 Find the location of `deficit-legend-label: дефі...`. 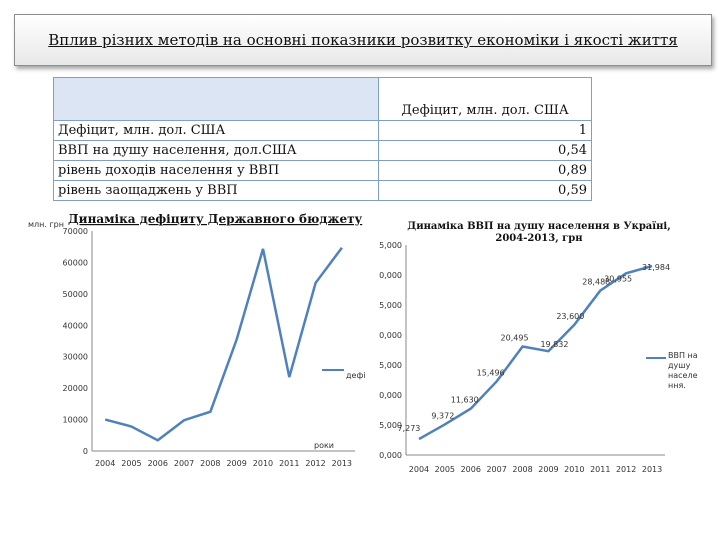

deficit-legend-label: дефі... is located at coordinates (355, 375).